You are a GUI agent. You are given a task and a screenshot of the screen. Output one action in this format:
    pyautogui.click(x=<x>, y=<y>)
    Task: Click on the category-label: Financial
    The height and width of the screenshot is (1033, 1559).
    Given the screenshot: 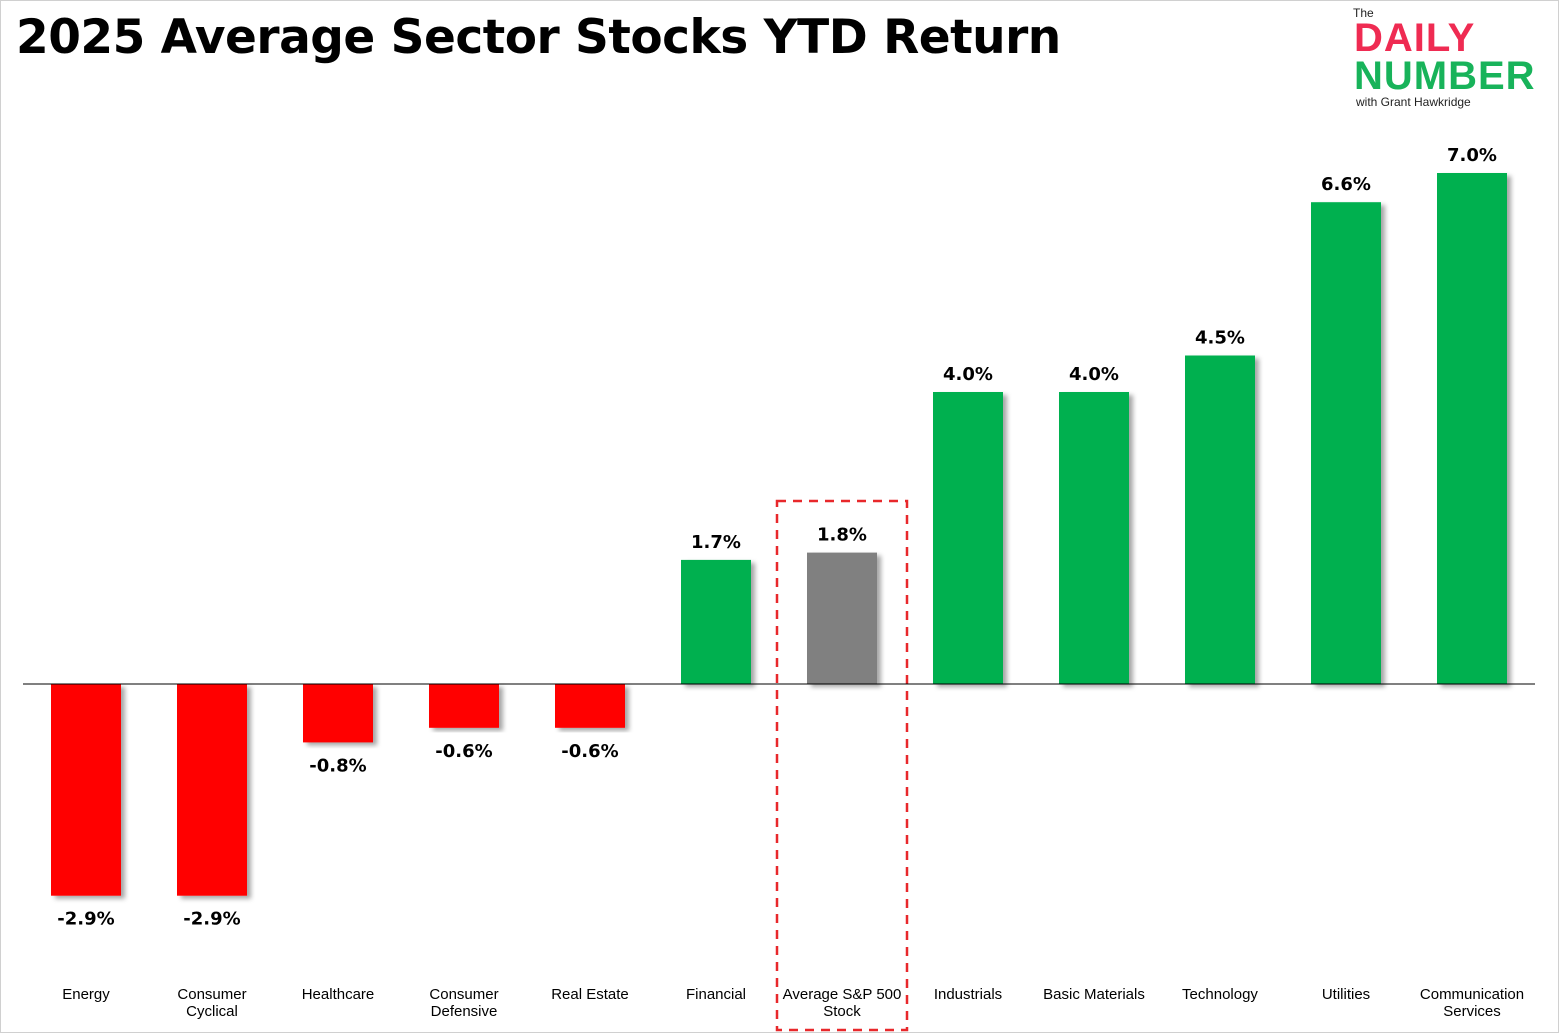 What is the action you would take?
    pyautogui.click(x=716, y=994)
    